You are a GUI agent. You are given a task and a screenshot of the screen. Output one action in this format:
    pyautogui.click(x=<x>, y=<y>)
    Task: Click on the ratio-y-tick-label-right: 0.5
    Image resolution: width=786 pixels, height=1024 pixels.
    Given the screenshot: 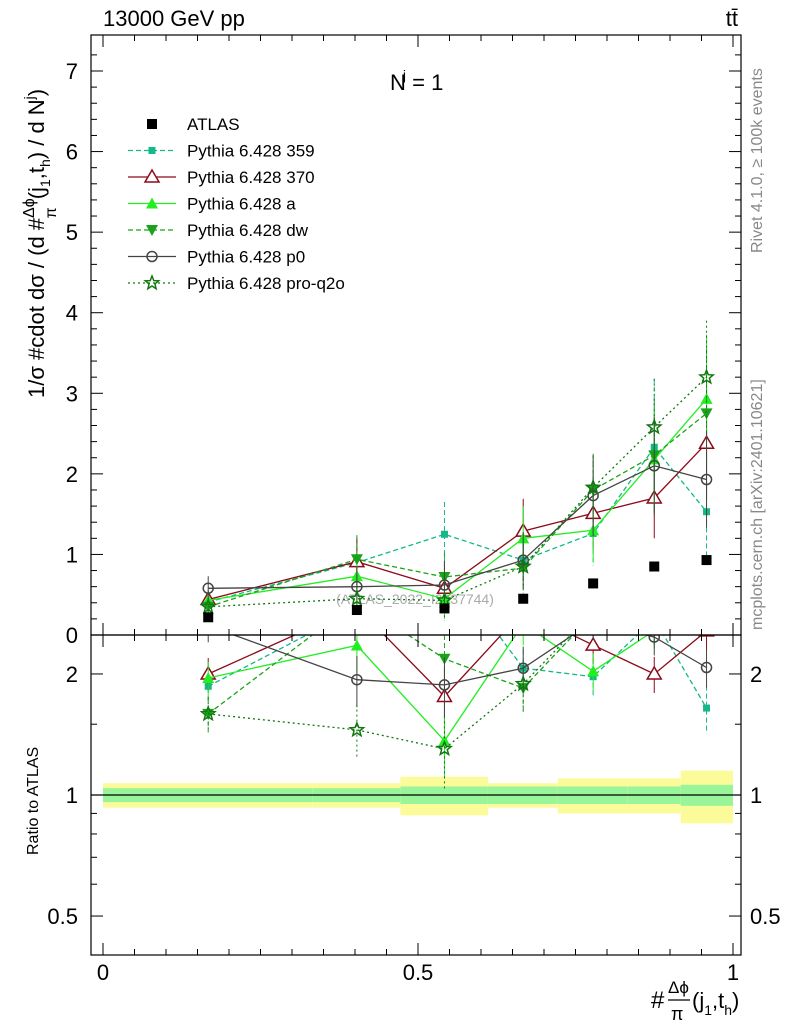 What is the action you would take?
    pyautogui.click(x=765, y=916)
    